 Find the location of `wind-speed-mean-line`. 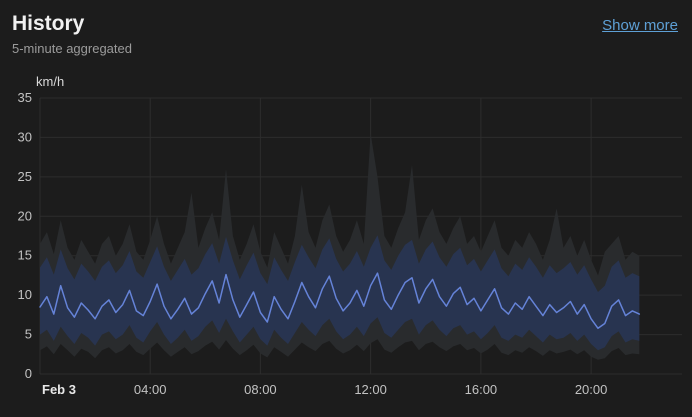

wind-speed-mean-line is located at coordinates (340, 301).